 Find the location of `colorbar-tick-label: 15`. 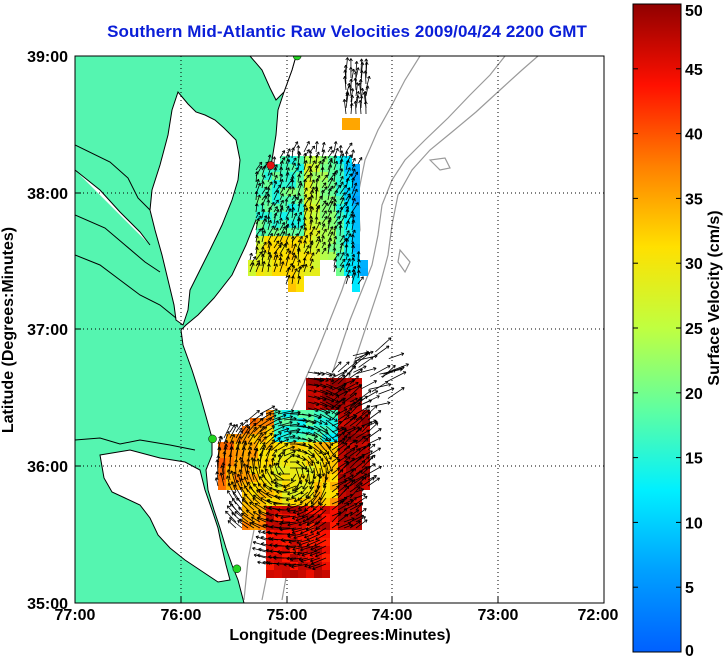

colorbar-tick-label: 15 is located at coordinates (694, 459).